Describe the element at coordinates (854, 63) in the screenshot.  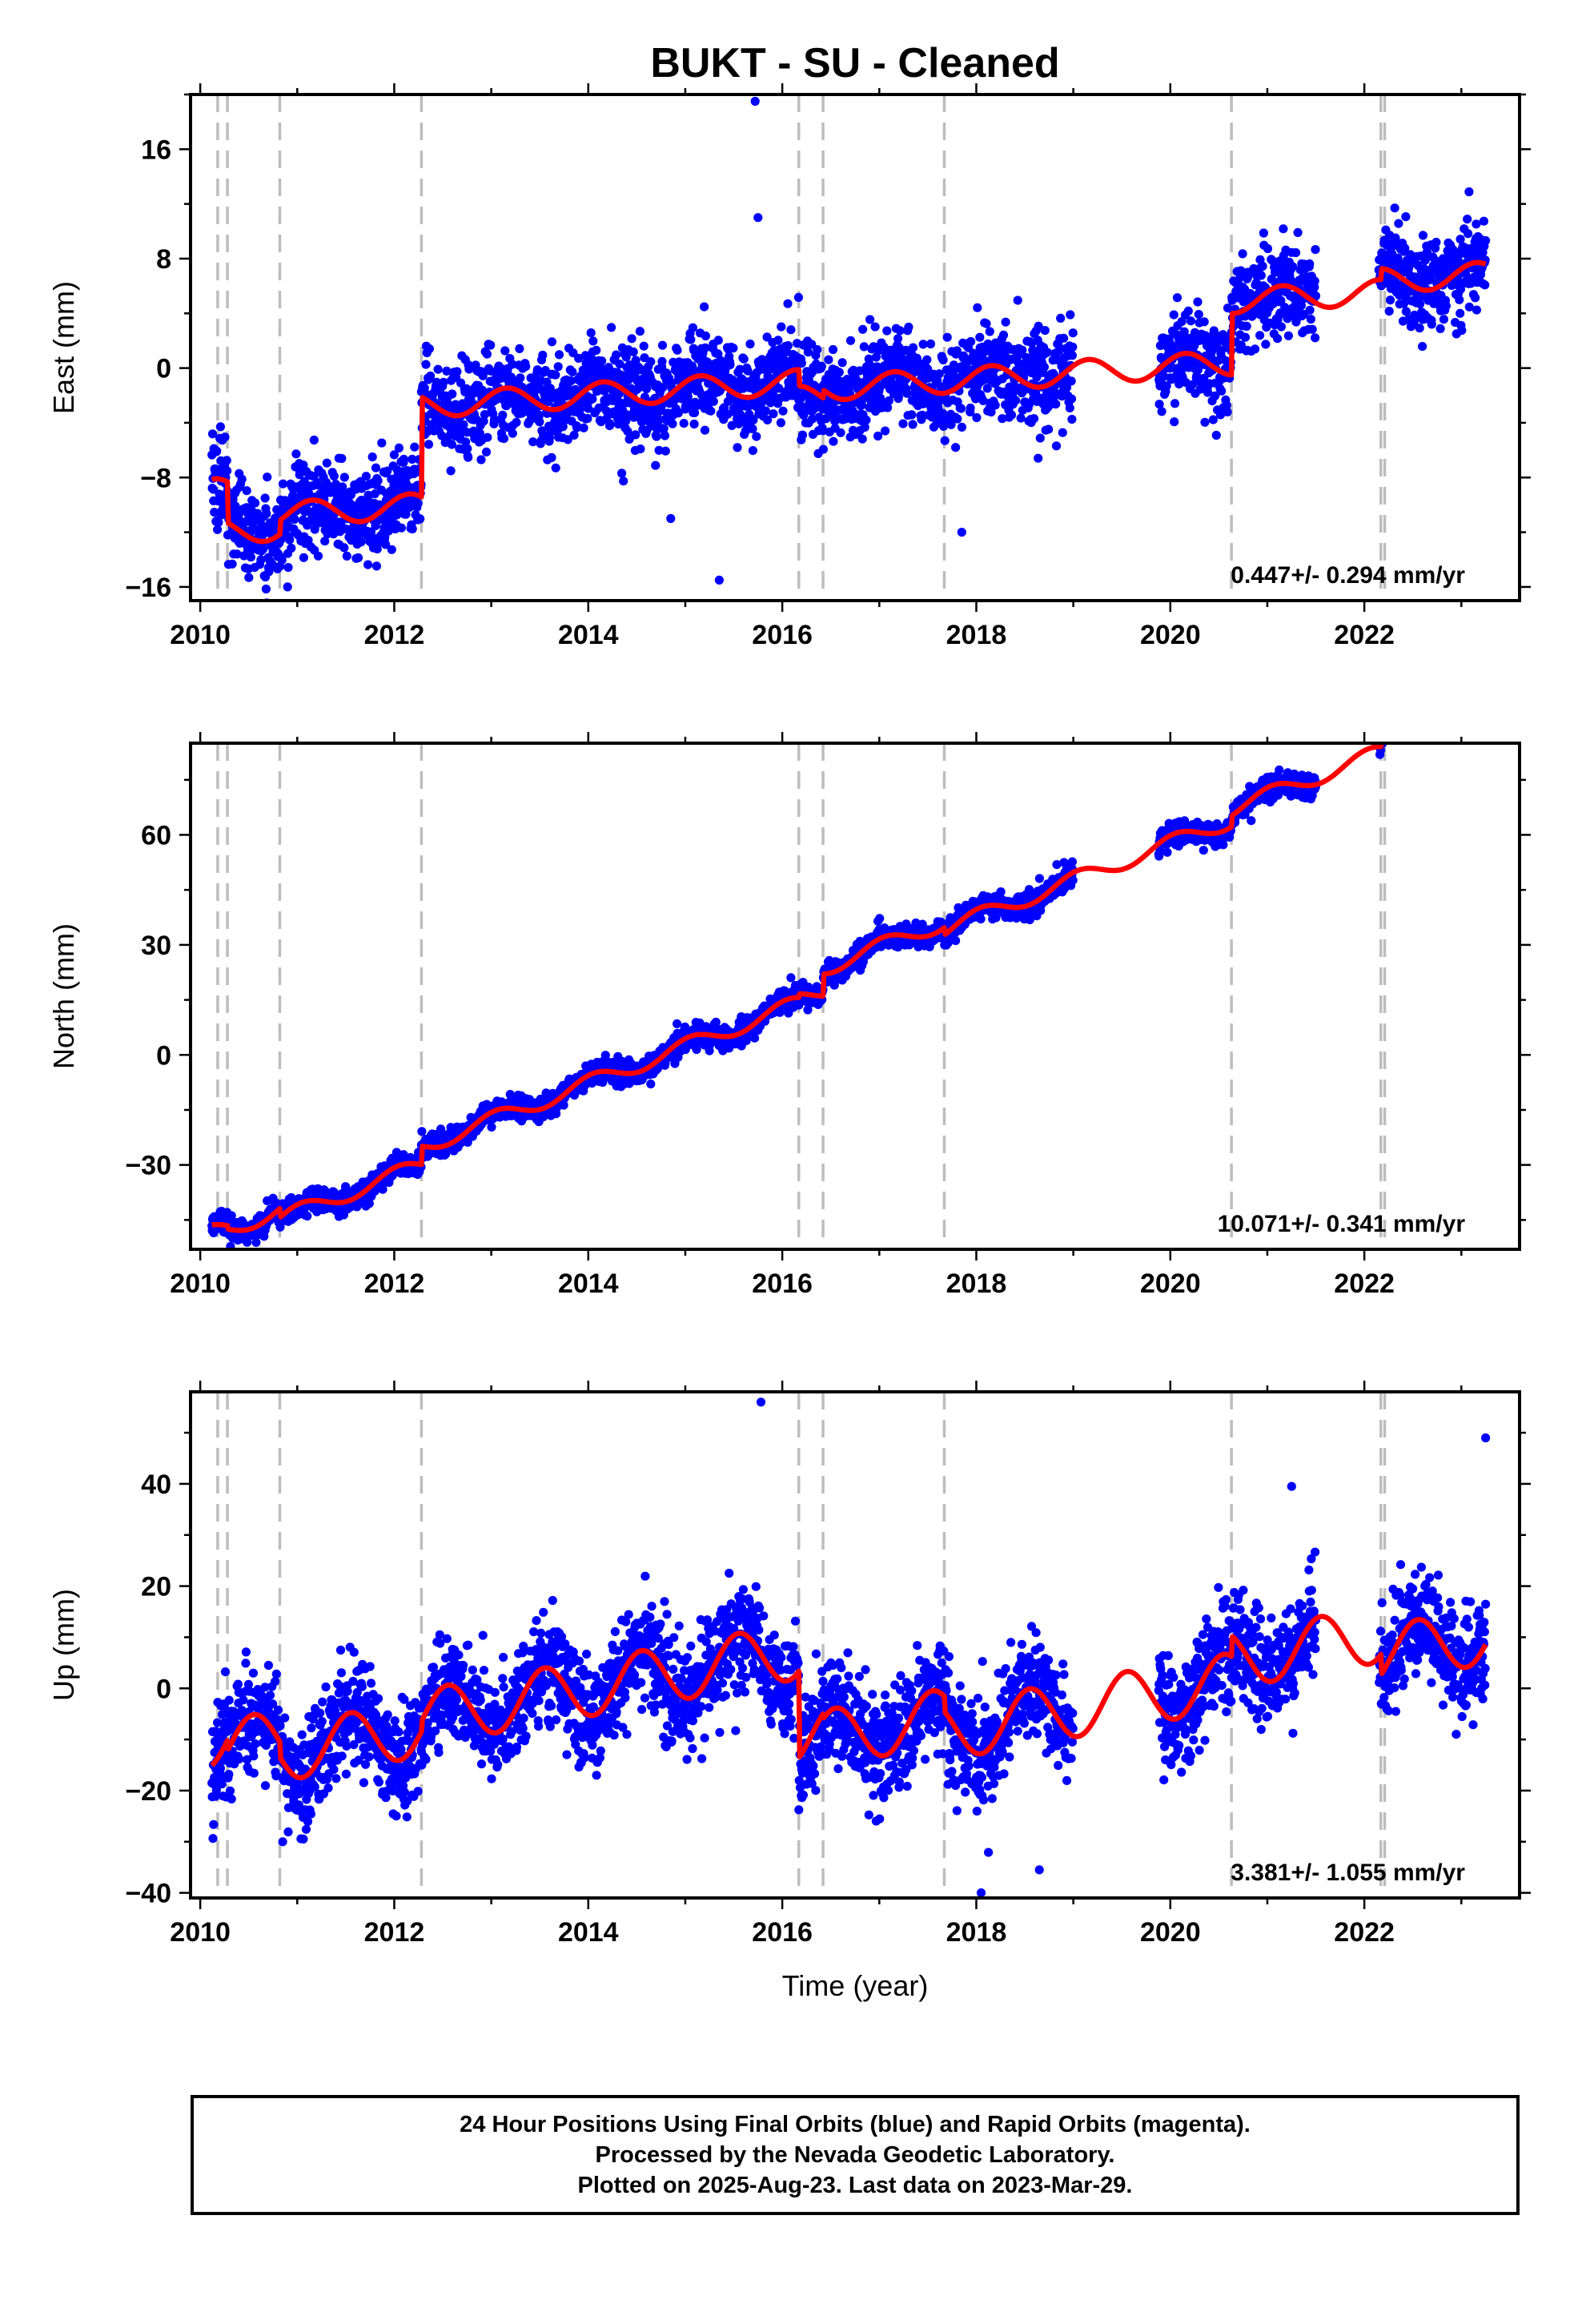
I see `chart-title: BUKT - SU - Cleaned` at that location.